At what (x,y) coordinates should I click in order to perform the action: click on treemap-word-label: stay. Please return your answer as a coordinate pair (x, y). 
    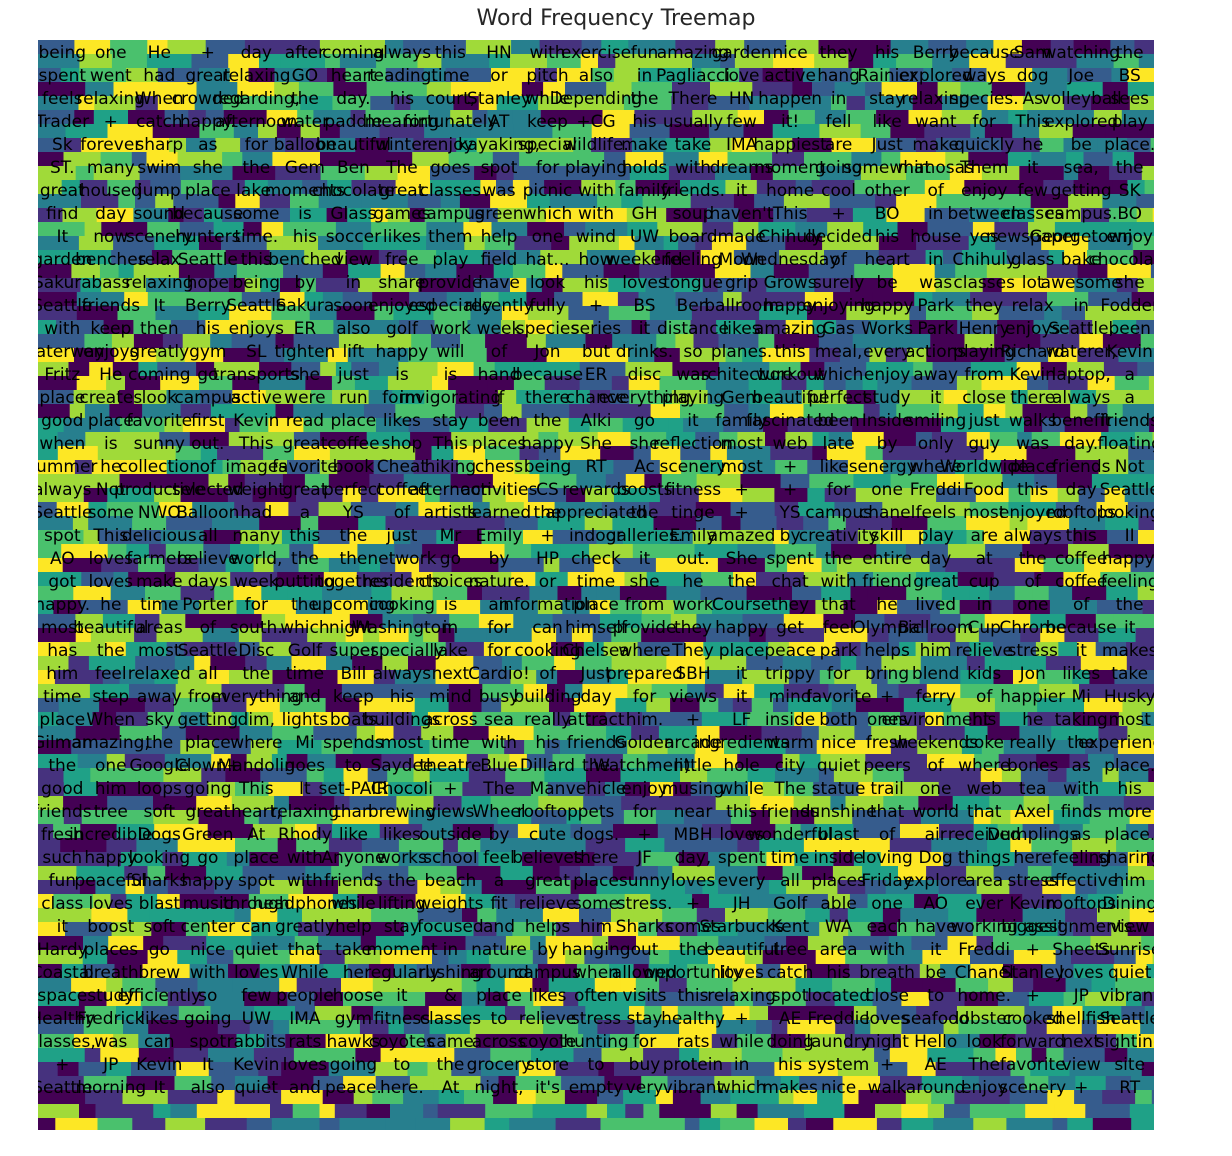
    Looking at the image, I should click on (450, 421).